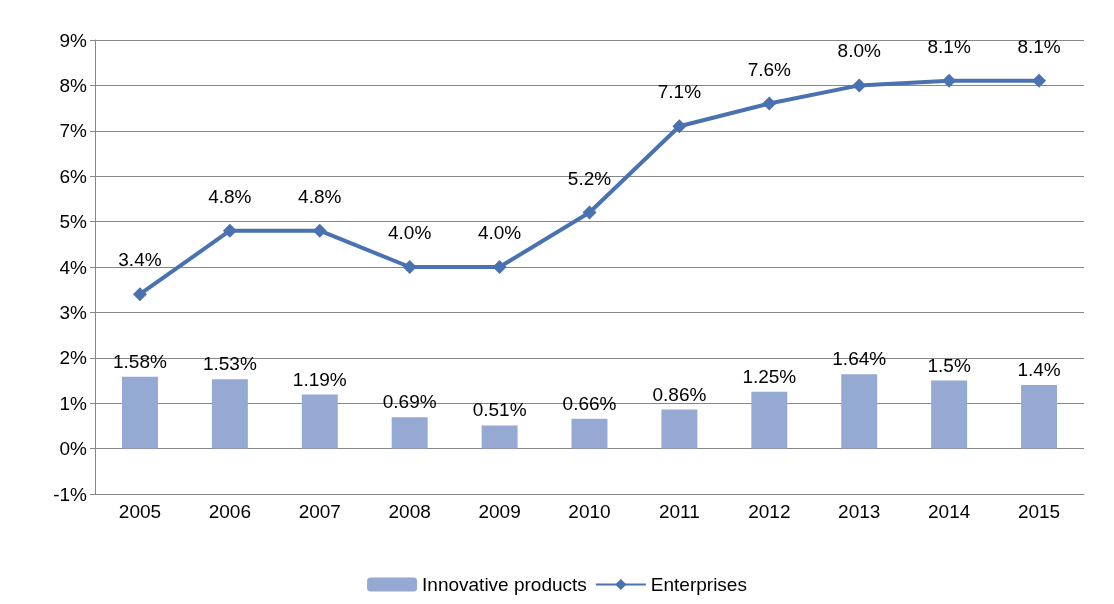 The height and width of the screenshot is (604, 1114). I want to click on x-tick-label: 2009, so click(499, 511).